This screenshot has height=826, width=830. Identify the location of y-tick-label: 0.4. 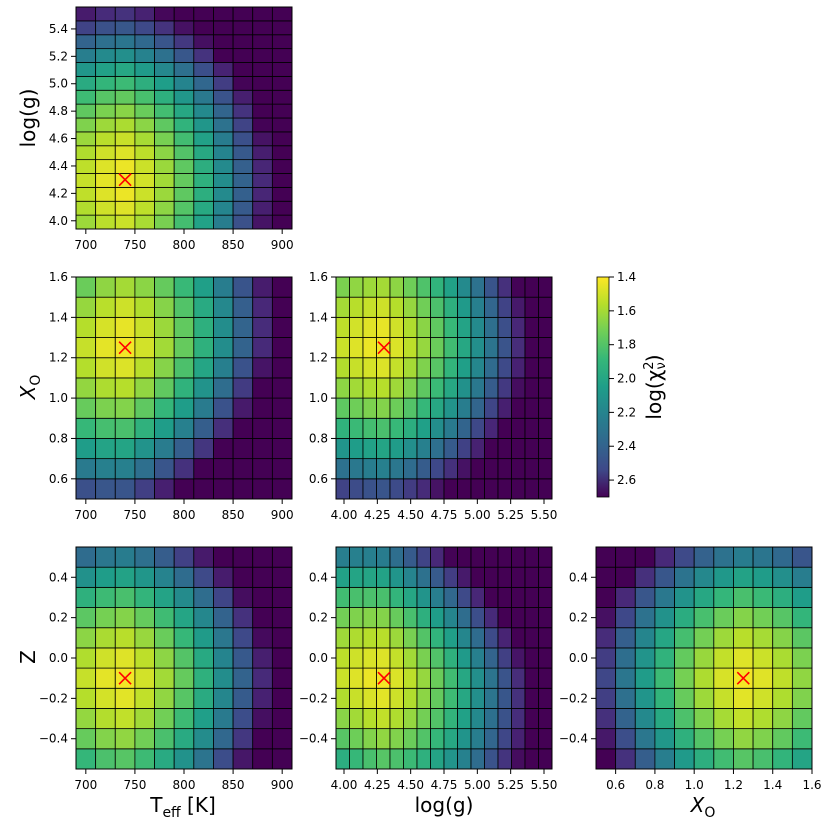
(578, 577).